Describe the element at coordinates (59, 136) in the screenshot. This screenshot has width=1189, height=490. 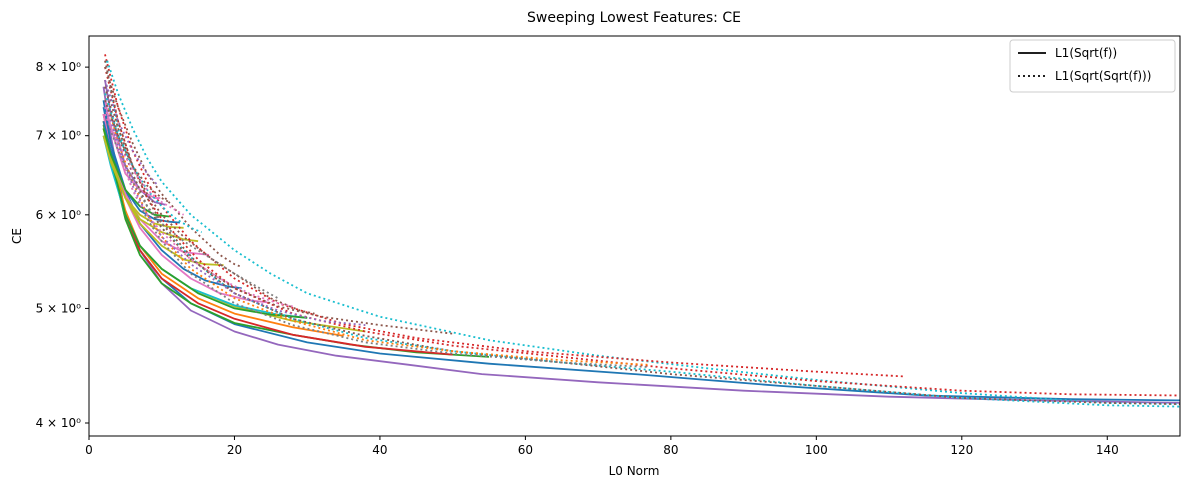
I see `y-tick-label: 7 × 10⁰` at that location.